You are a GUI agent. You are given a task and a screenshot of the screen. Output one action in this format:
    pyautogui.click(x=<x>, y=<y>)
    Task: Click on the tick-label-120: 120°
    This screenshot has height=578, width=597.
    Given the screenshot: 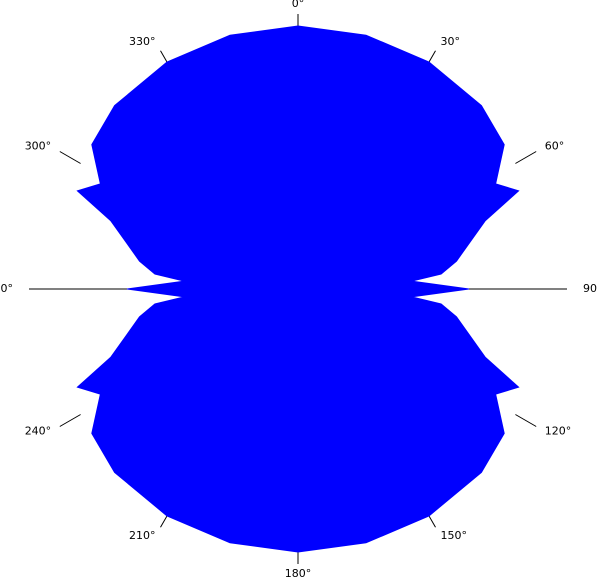 What is the action you would take?
    pyautogui.click(x=558, y=431)
    